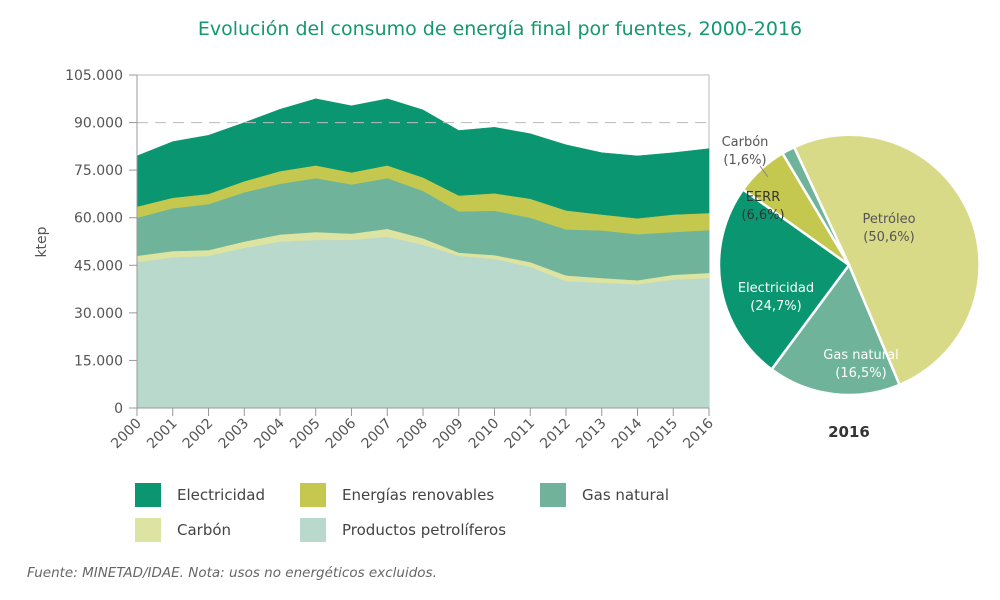 This screenshot has height=600, width=1000. Describe the element at coordinates (204, 530) in the screenshot. I see `legend-label: Carbón` at that location.